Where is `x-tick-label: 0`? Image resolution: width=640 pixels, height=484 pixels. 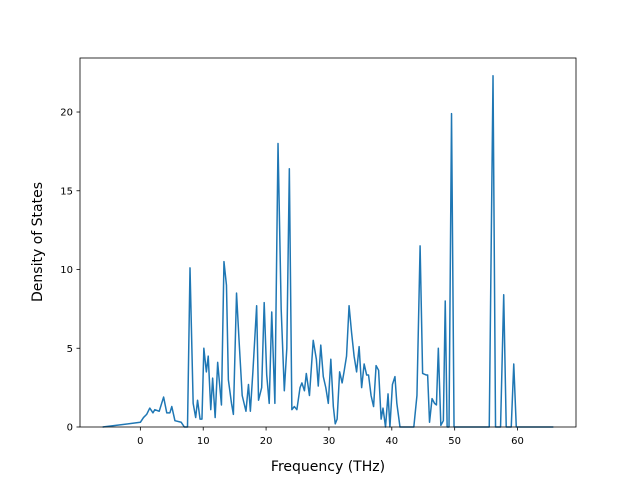 x-tick-label: 0 is located at coordinates (140, 441).